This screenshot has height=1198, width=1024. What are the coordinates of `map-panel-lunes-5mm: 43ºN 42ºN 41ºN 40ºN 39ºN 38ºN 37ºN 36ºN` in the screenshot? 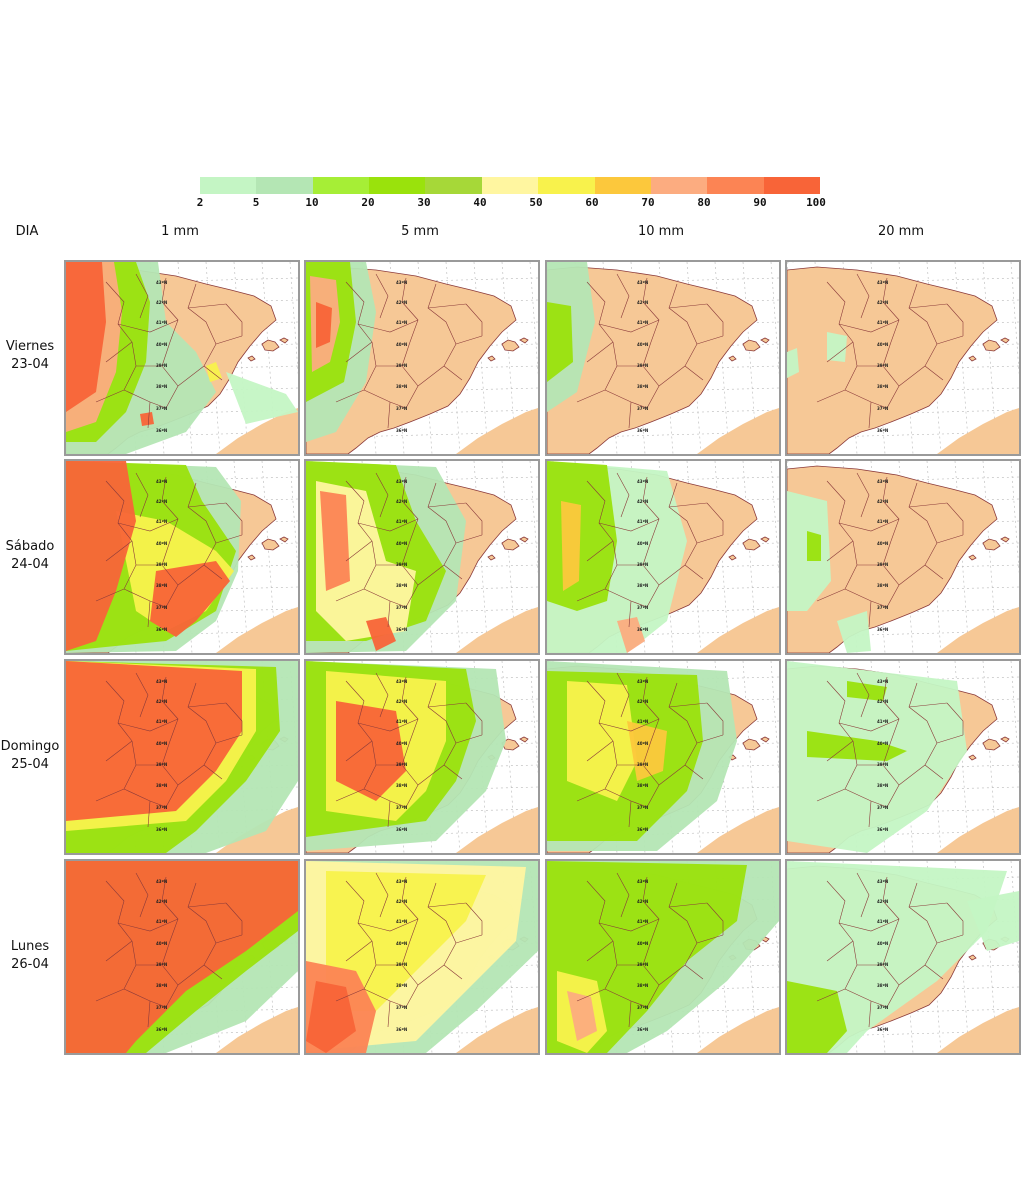 It's located at (422, 957).